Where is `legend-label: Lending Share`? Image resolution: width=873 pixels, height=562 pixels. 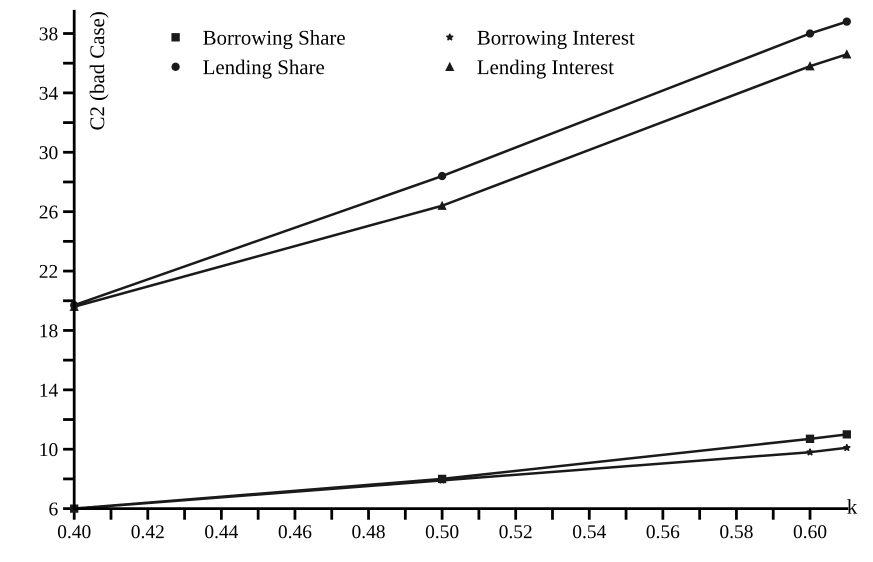 legend-label: Lending Share is located at coordinates (263, 69).